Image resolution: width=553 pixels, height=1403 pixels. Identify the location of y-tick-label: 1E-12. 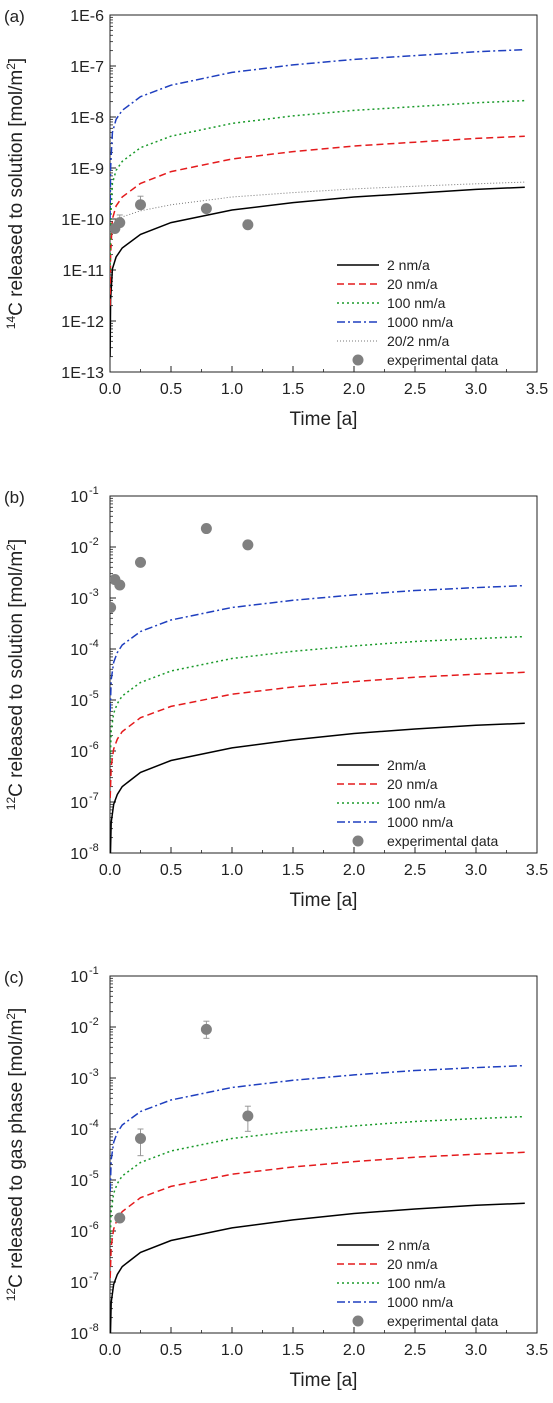
(82, 322).